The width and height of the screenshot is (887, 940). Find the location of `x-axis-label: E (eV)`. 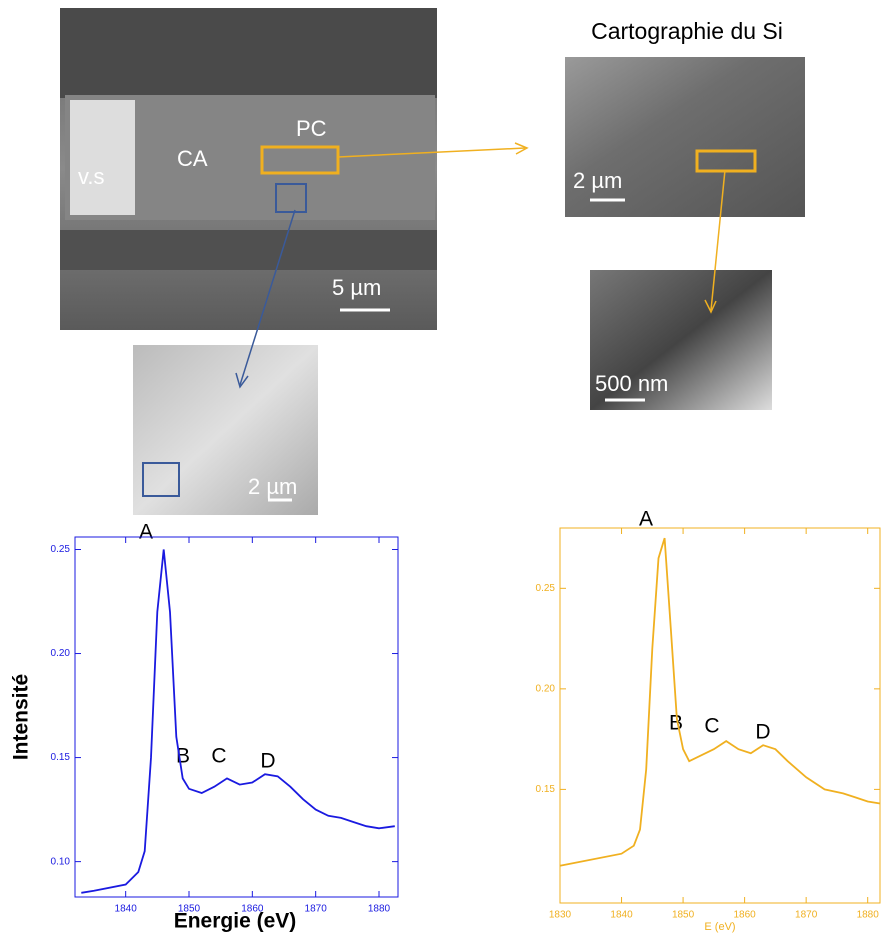

x-axis-label: E (eV) is located at coordinates (719, 927).